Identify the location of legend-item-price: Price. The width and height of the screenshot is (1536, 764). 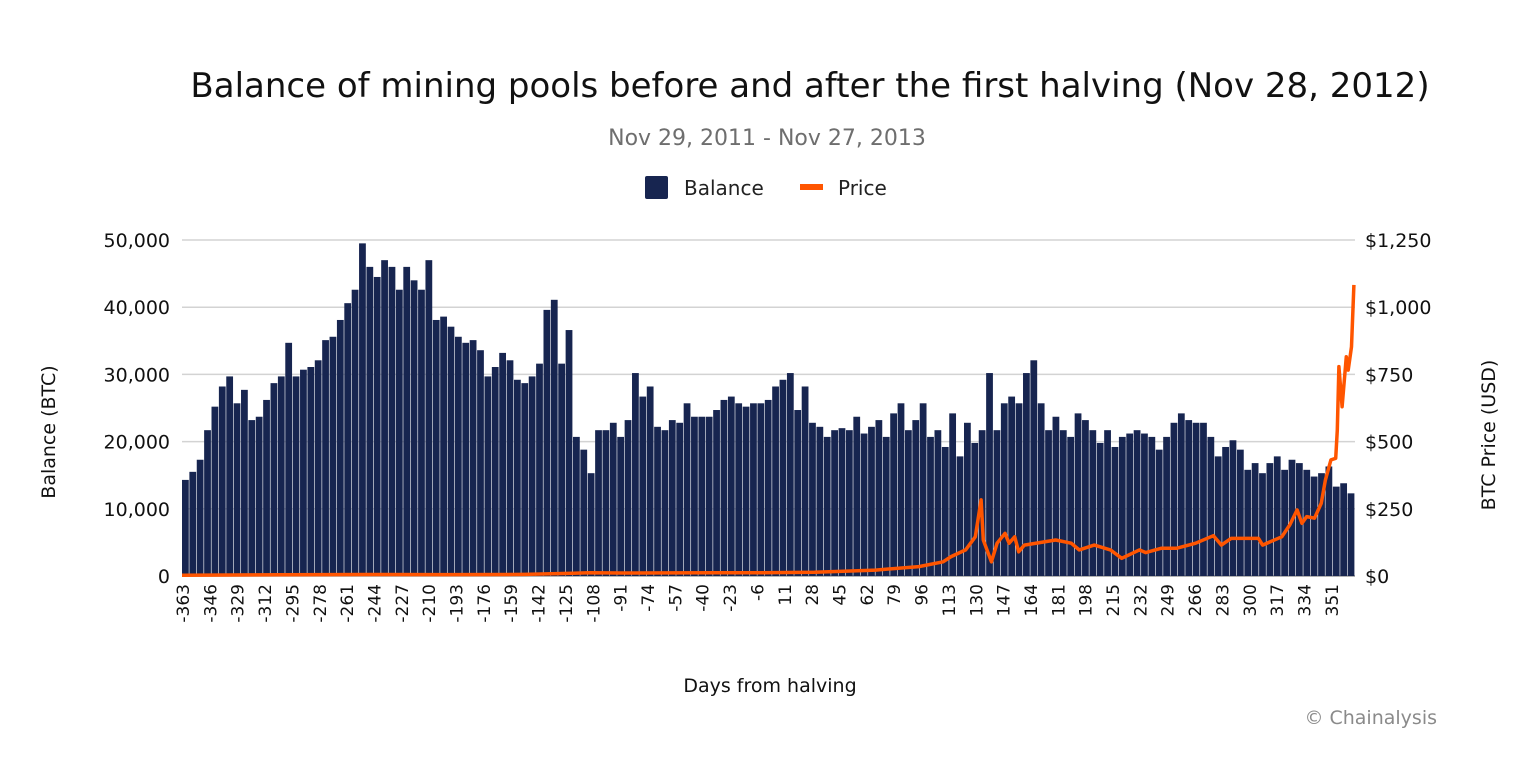
(843, 188).